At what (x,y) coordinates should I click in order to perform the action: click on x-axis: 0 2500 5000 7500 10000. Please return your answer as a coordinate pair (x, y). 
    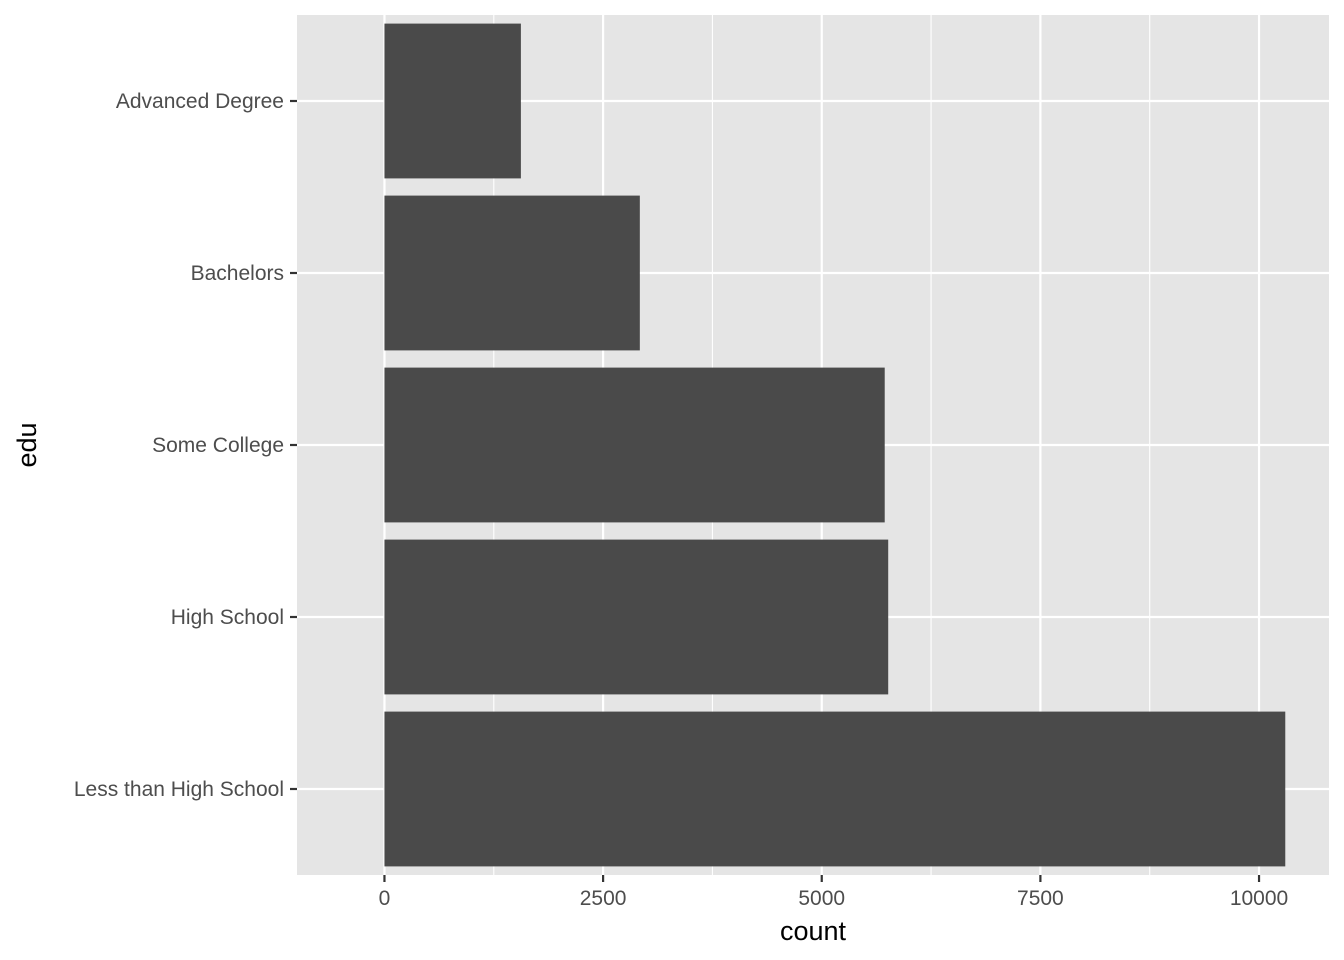
    Looking at the image, I should click on (833, 892).